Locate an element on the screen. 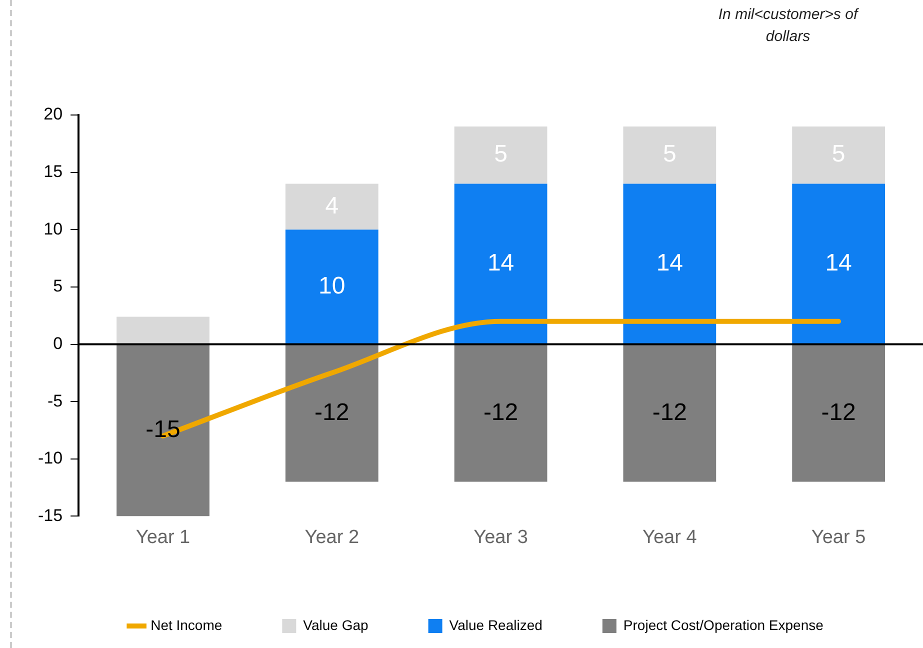 The image size is (923, 648). y-tick-label: -5 is located at coordinates (55, 400).